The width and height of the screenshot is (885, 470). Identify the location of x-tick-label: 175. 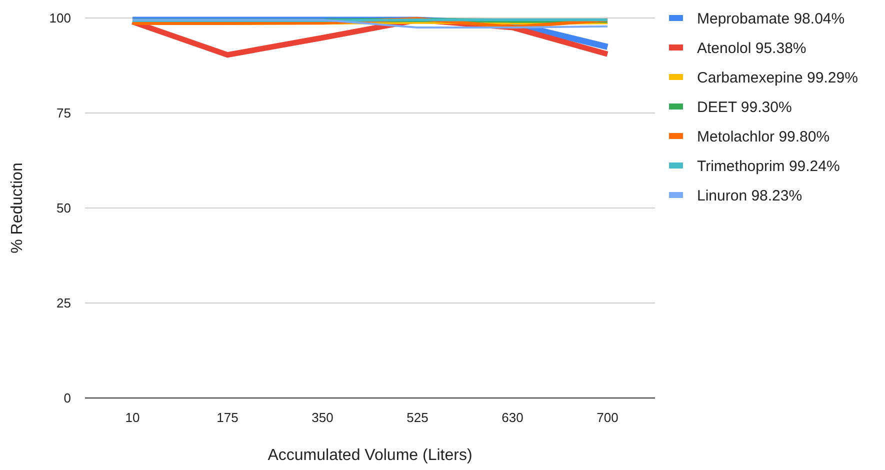
(227, 417).